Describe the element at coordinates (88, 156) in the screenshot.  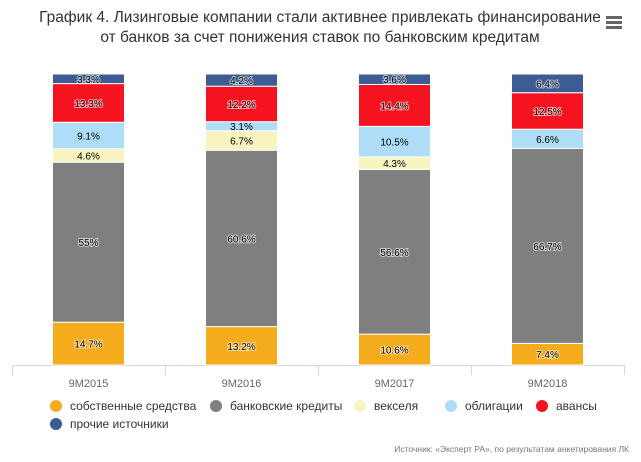
I see `data-label: 4.6%` at that location.